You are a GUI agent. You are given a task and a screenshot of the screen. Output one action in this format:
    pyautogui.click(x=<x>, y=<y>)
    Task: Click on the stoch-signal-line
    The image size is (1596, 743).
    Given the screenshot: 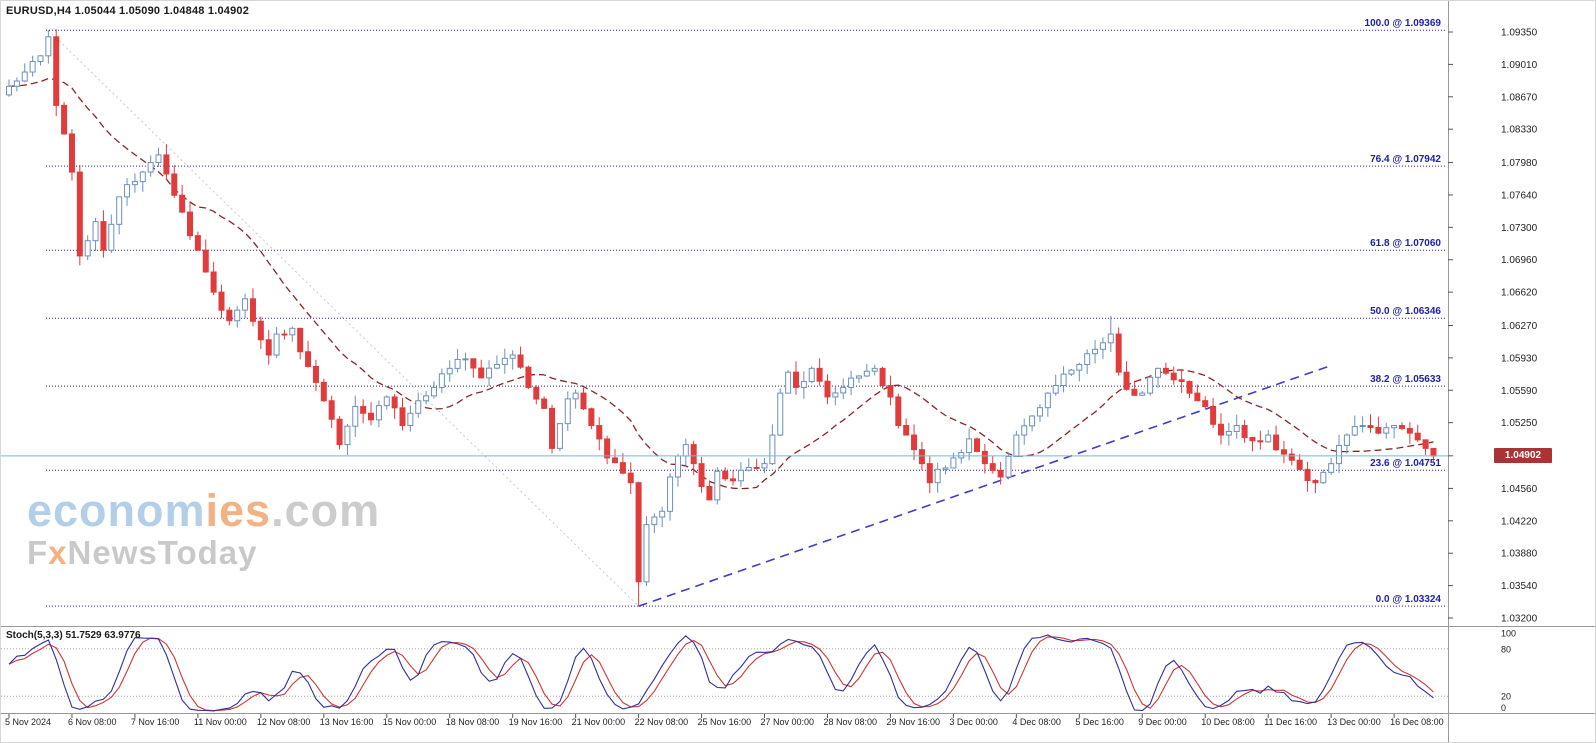 What is the action you would take?
    pyautogui.click(x=721, y=674)
    